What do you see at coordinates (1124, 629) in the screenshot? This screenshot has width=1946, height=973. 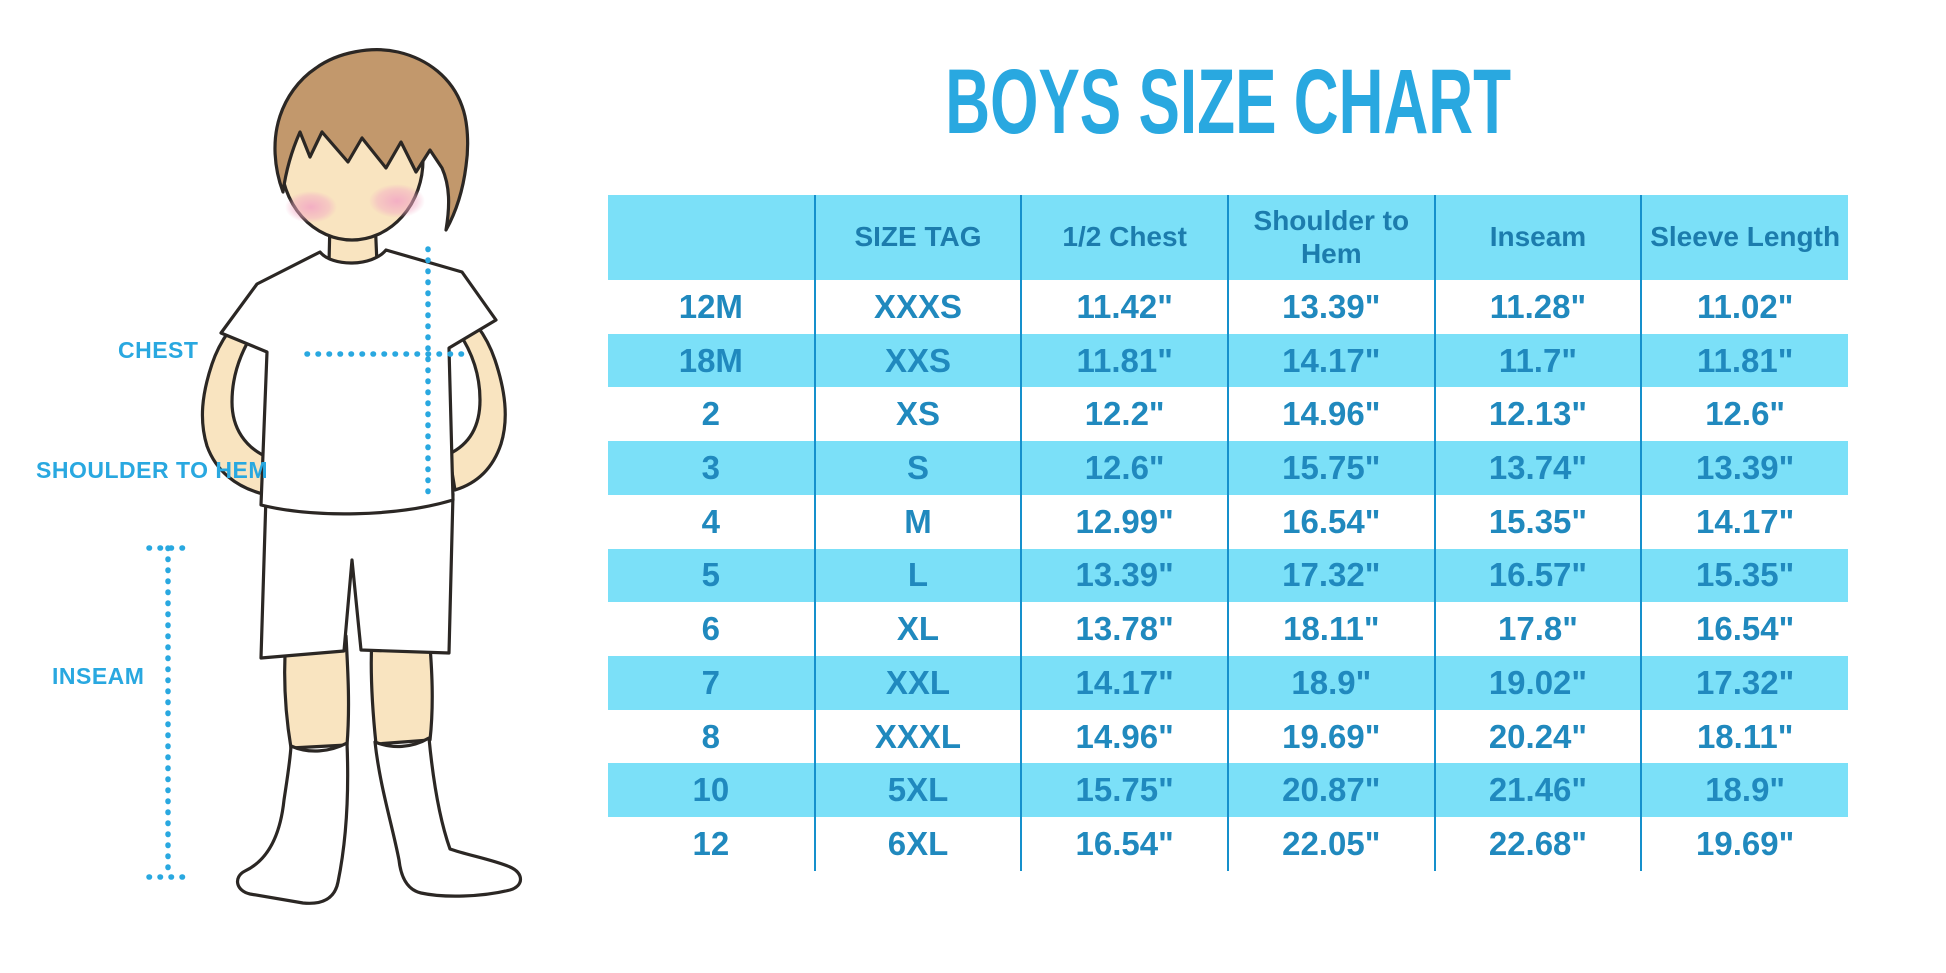 I see `table-cell: 13.78"` at bounding box center [1124, 629].